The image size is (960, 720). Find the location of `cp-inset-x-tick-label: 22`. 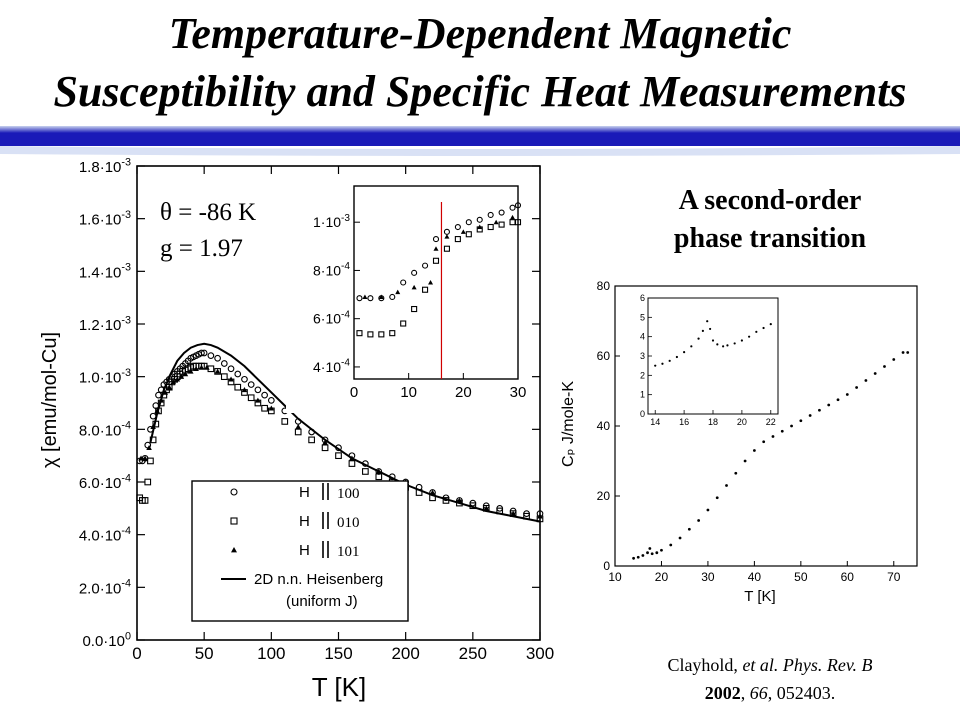

cp-inset-x-tick-label: 22 is located at coordinates (771, 422).